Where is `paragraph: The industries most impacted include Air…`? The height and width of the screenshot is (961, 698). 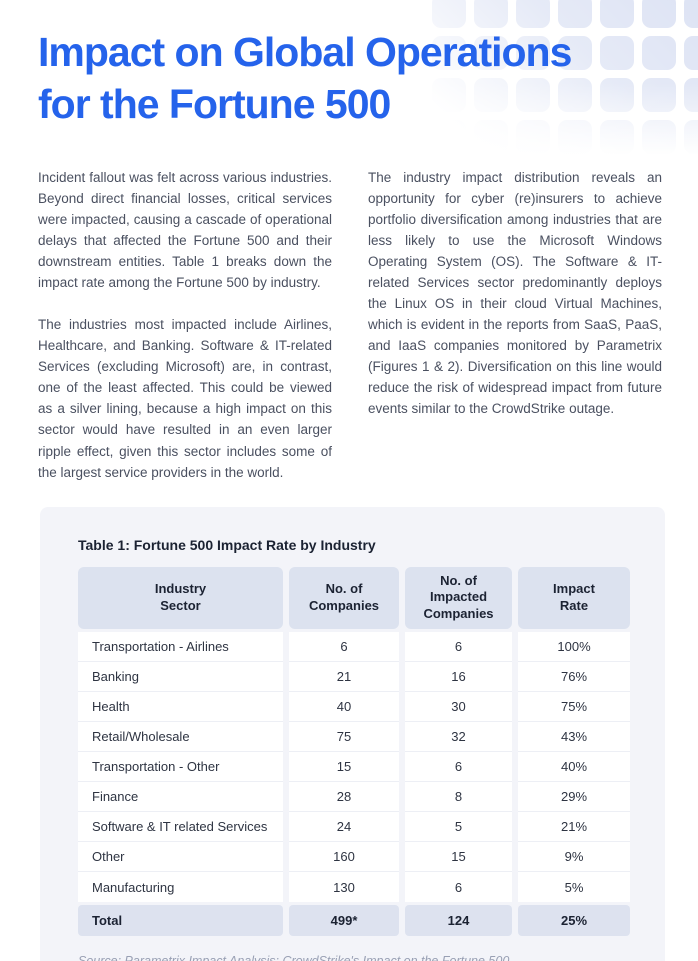
paragraph: The industries most impacted include Air… is located at coordinates (185, 398).